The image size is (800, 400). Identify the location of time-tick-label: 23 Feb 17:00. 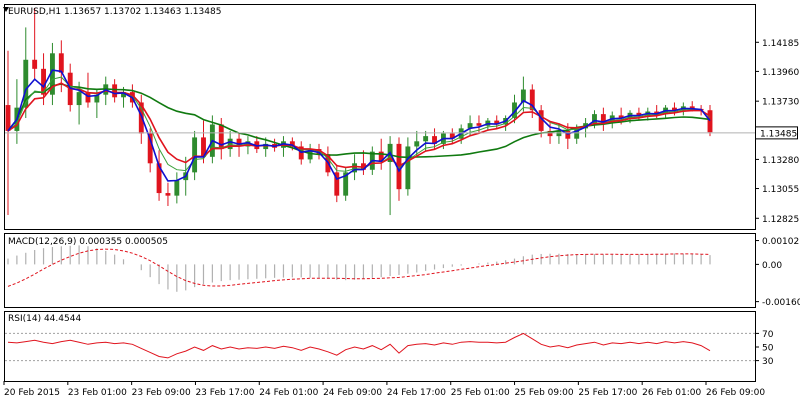
(224, 393).